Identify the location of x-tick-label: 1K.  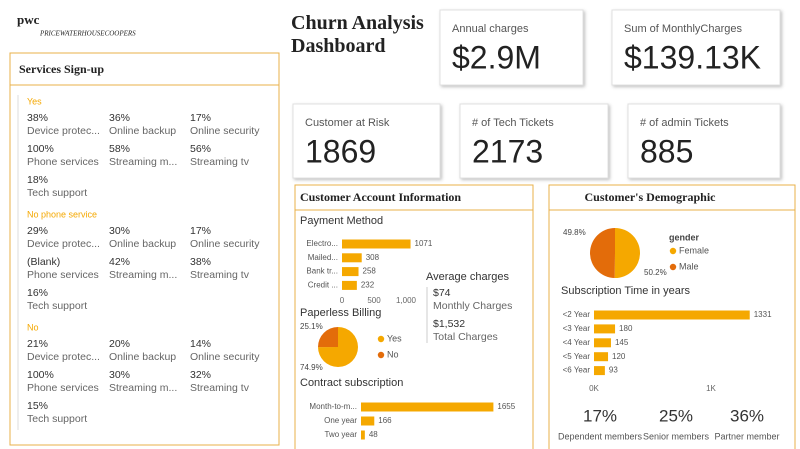
(711, 388).